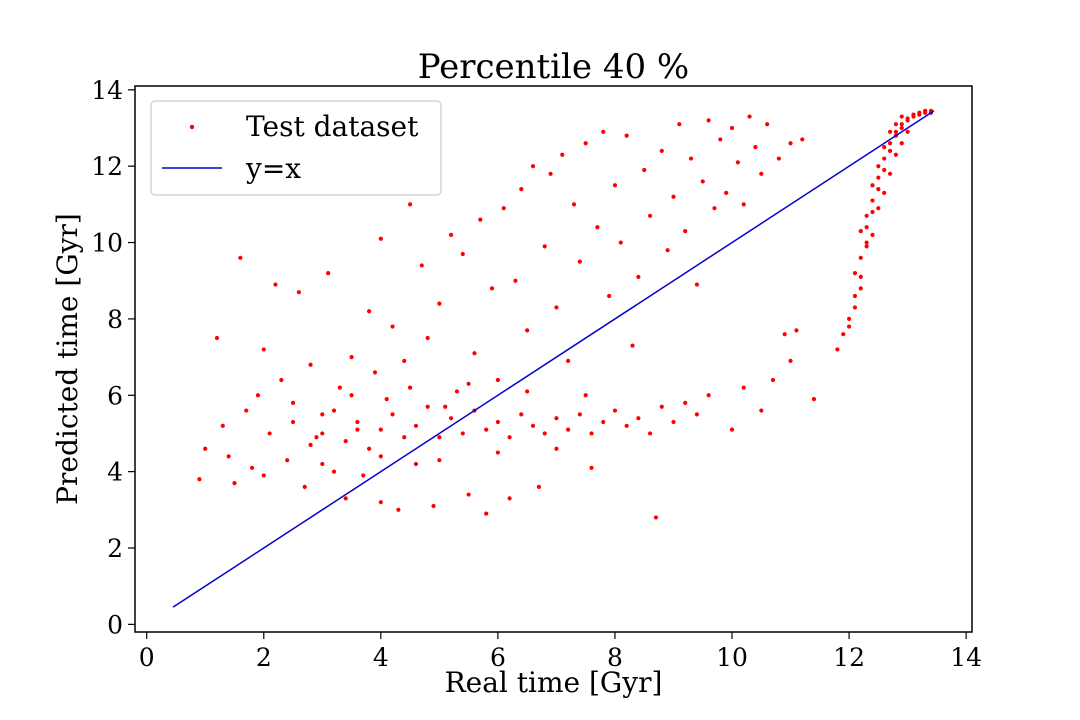 This screenshot has width=1080, height=720. What do you see at coordinates (381, 657) in the screenshot?
I see `x-tick-label: 4` at bounding box center [381, 657].